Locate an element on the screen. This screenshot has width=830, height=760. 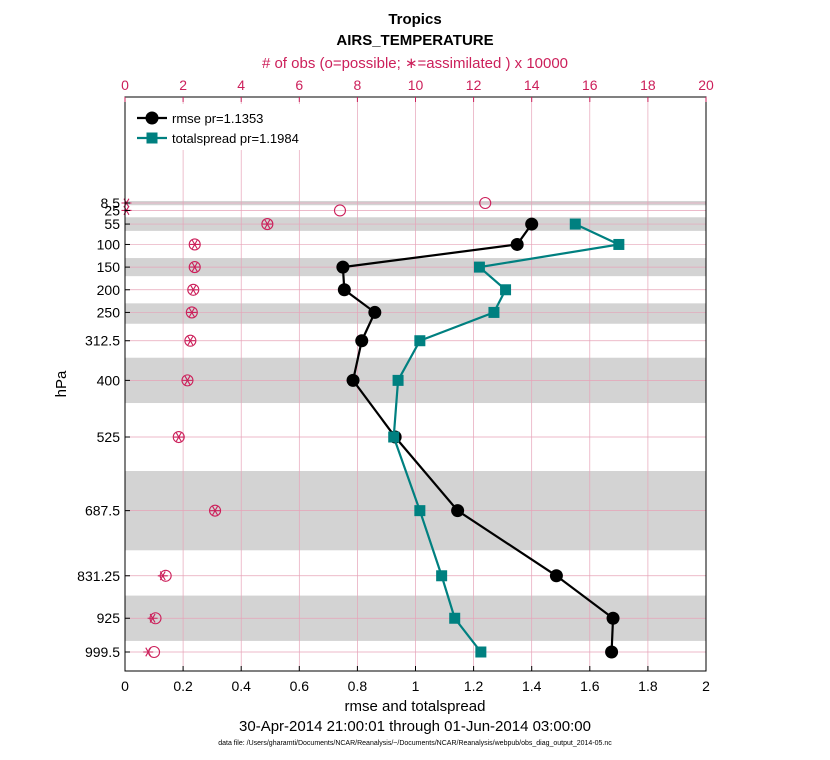
y-tick-label-3: 100 is located at coordinates (109, 244).